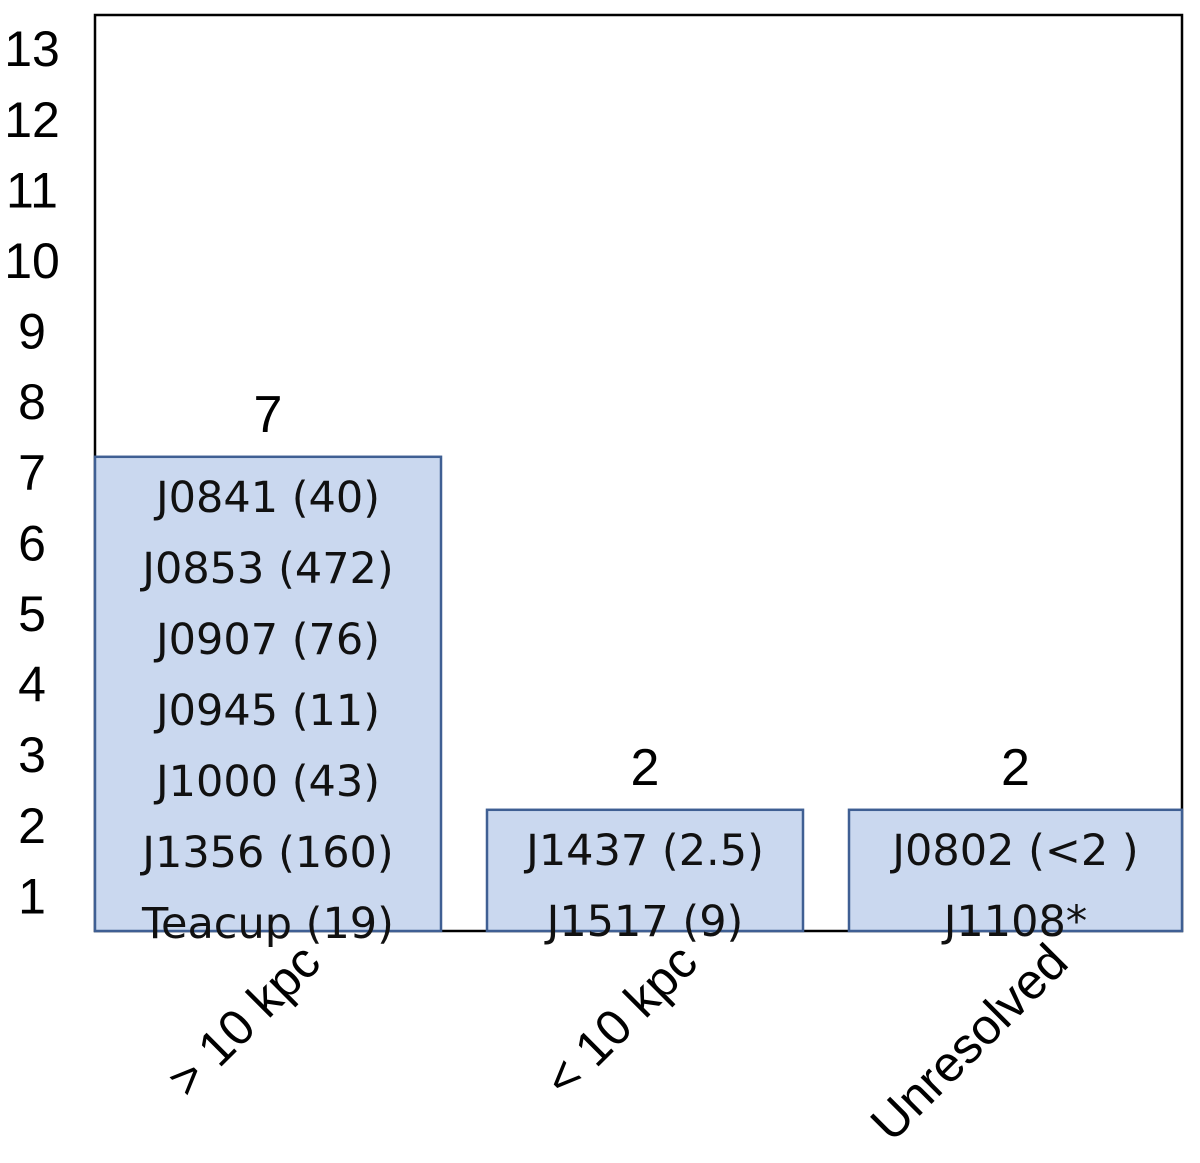 The width and height of the screenshot is (1200, 1163). Describe the element at coordinates (643, 851) in the screenshot. I see `bar-item-label: J1437 (2.5)` at that location.